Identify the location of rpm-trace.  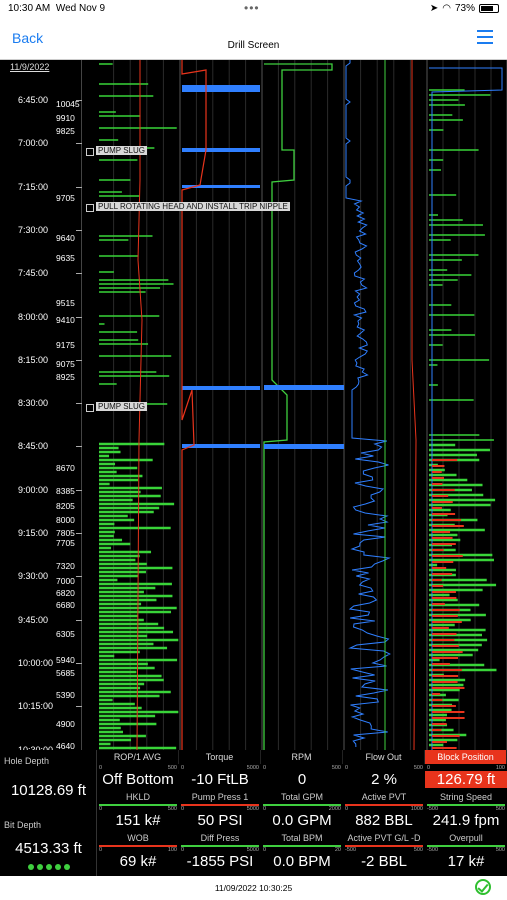
(298, 406).